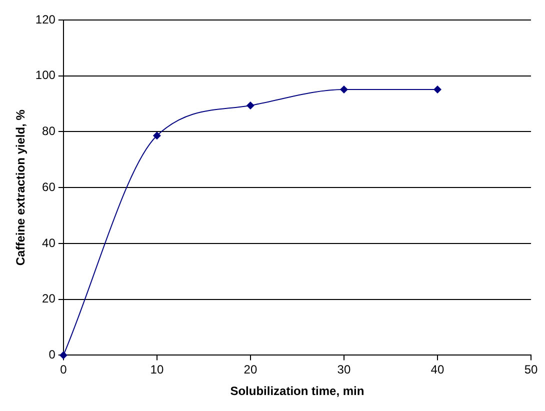 The image size is (545, 411). Describe the element at coordinates (21, 187) in the screenshot. I see `y-axis-title: Caffeine extraction yield, %` at that location.